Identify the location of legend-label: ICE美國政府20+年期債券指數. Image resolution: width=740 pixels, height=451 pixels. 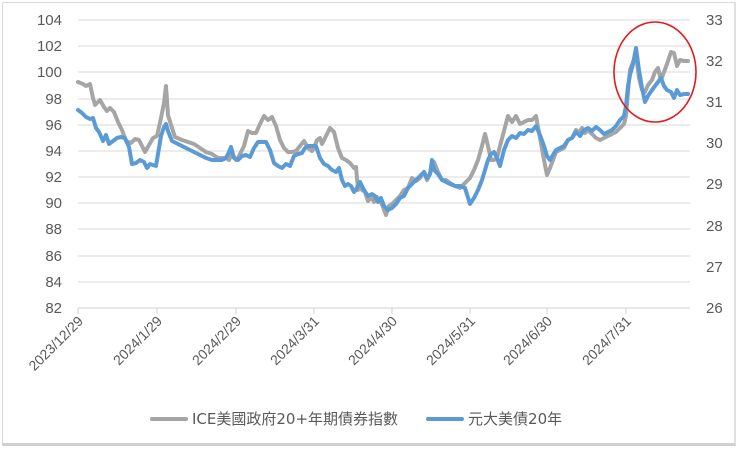
(295, 419).